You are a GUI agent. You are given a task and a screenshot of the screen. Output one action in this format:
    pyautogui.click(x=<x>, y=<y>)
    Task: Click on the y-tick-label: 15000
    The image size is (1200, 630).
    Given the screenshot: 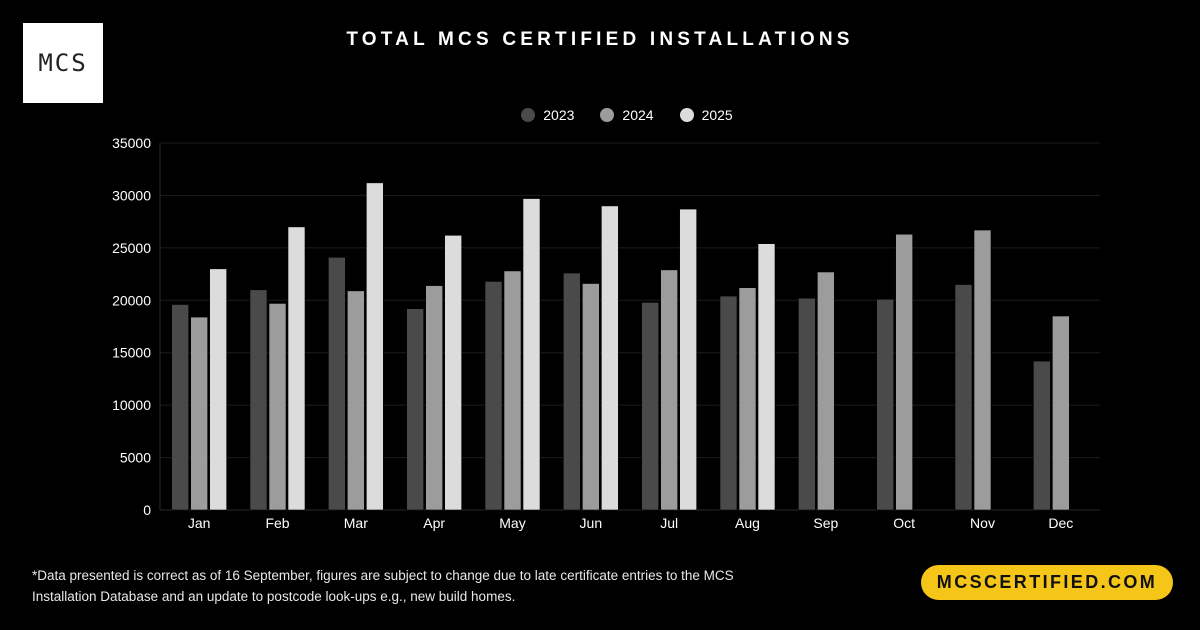 What is the action you would take?
    pyautogui.click(x=131, y=353)
    